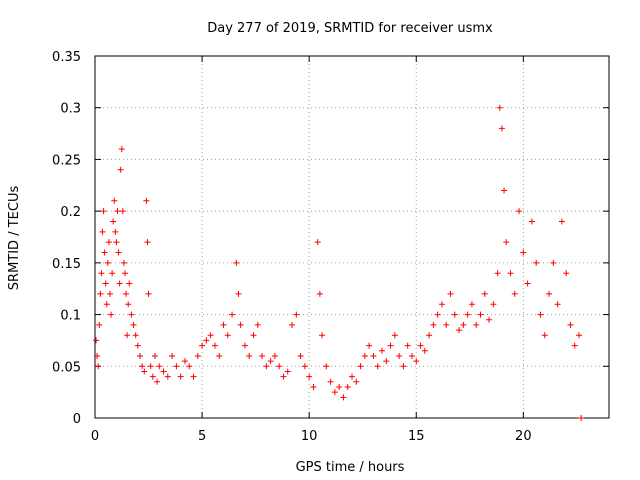 The height and width of the screenshot is (480, 640). I want to click on y-tick-label: 0.3, so click(70, 109).